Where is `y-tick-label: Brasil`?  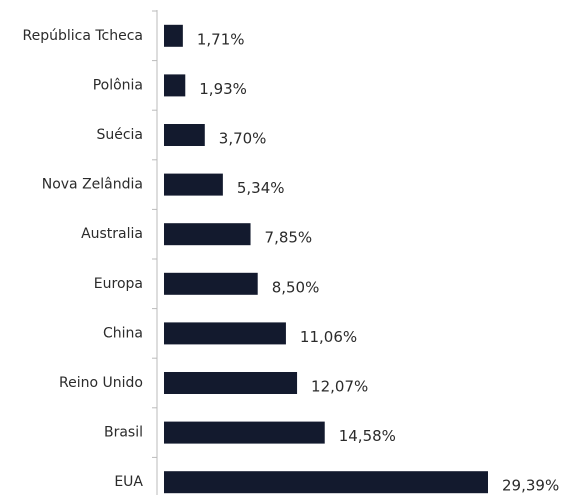
y-tick-label: Brasil is located at coordinates (123, 433).